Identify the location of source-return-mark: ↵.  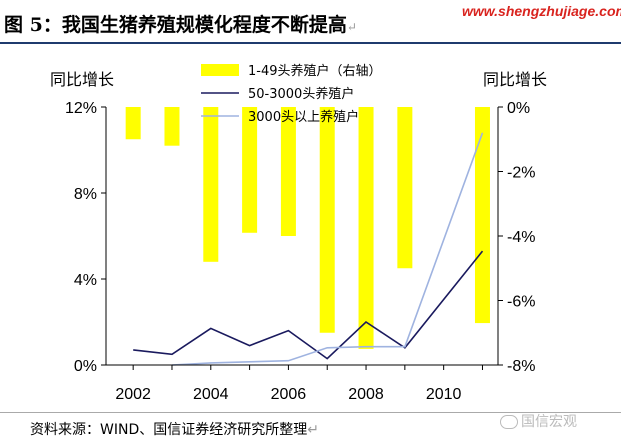
(313, 430).